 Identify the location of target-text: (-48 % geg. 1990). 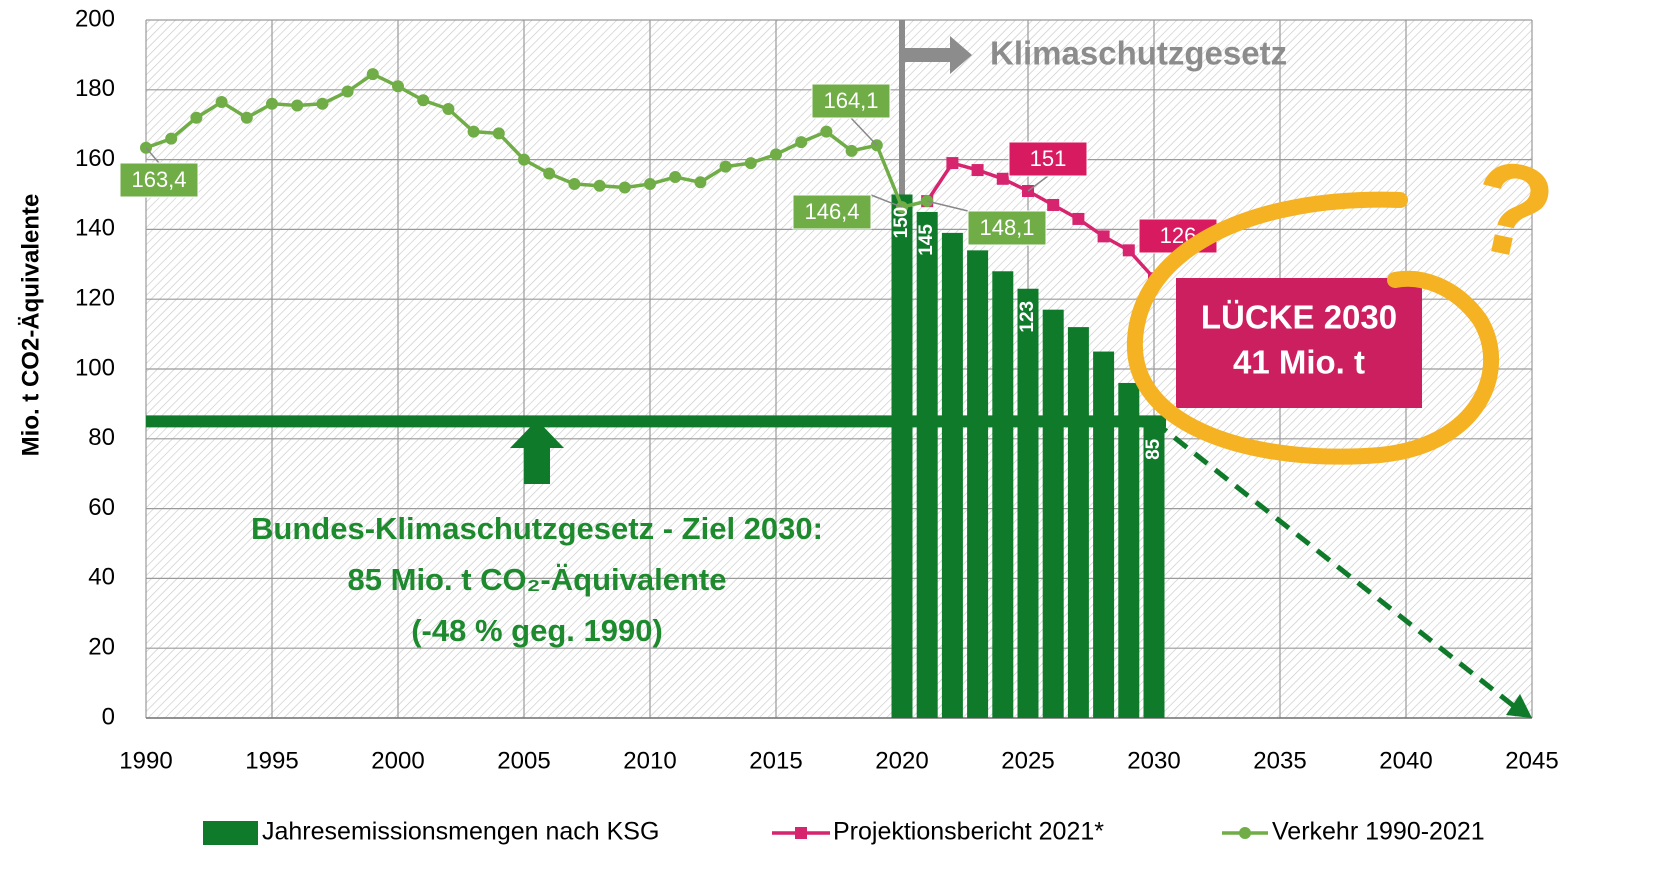
(537, 630).